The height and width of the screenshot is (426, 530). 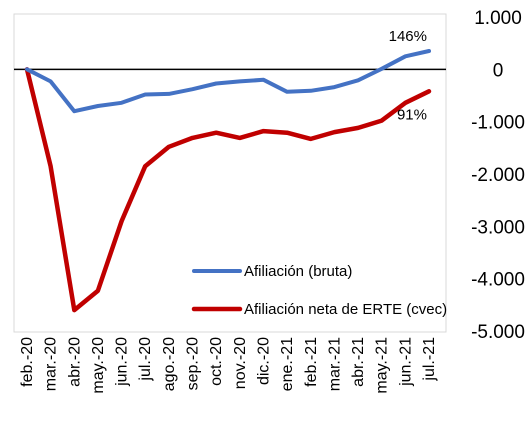 I want to click on x-tick-label: nov.-20, so click(x=240, y=363).